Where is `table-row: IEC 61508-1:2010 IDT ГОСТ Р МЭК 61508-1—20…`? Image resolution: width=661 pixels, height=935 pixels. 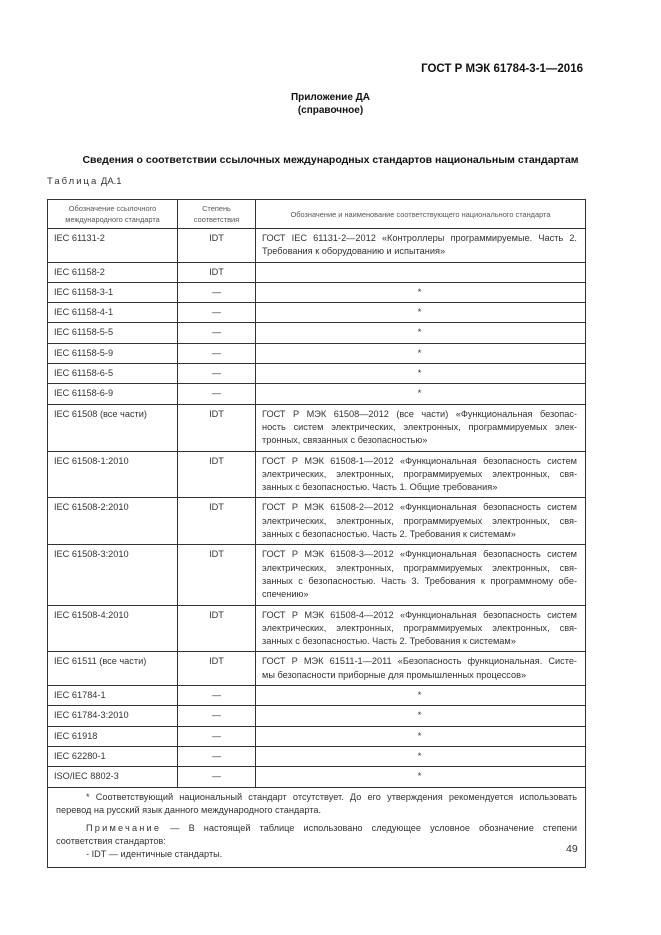 table-row: IEC 61508-1:2010 IDT ГОСТ Р МЭК 61508-1—20… is located at coordinates (316, 474).